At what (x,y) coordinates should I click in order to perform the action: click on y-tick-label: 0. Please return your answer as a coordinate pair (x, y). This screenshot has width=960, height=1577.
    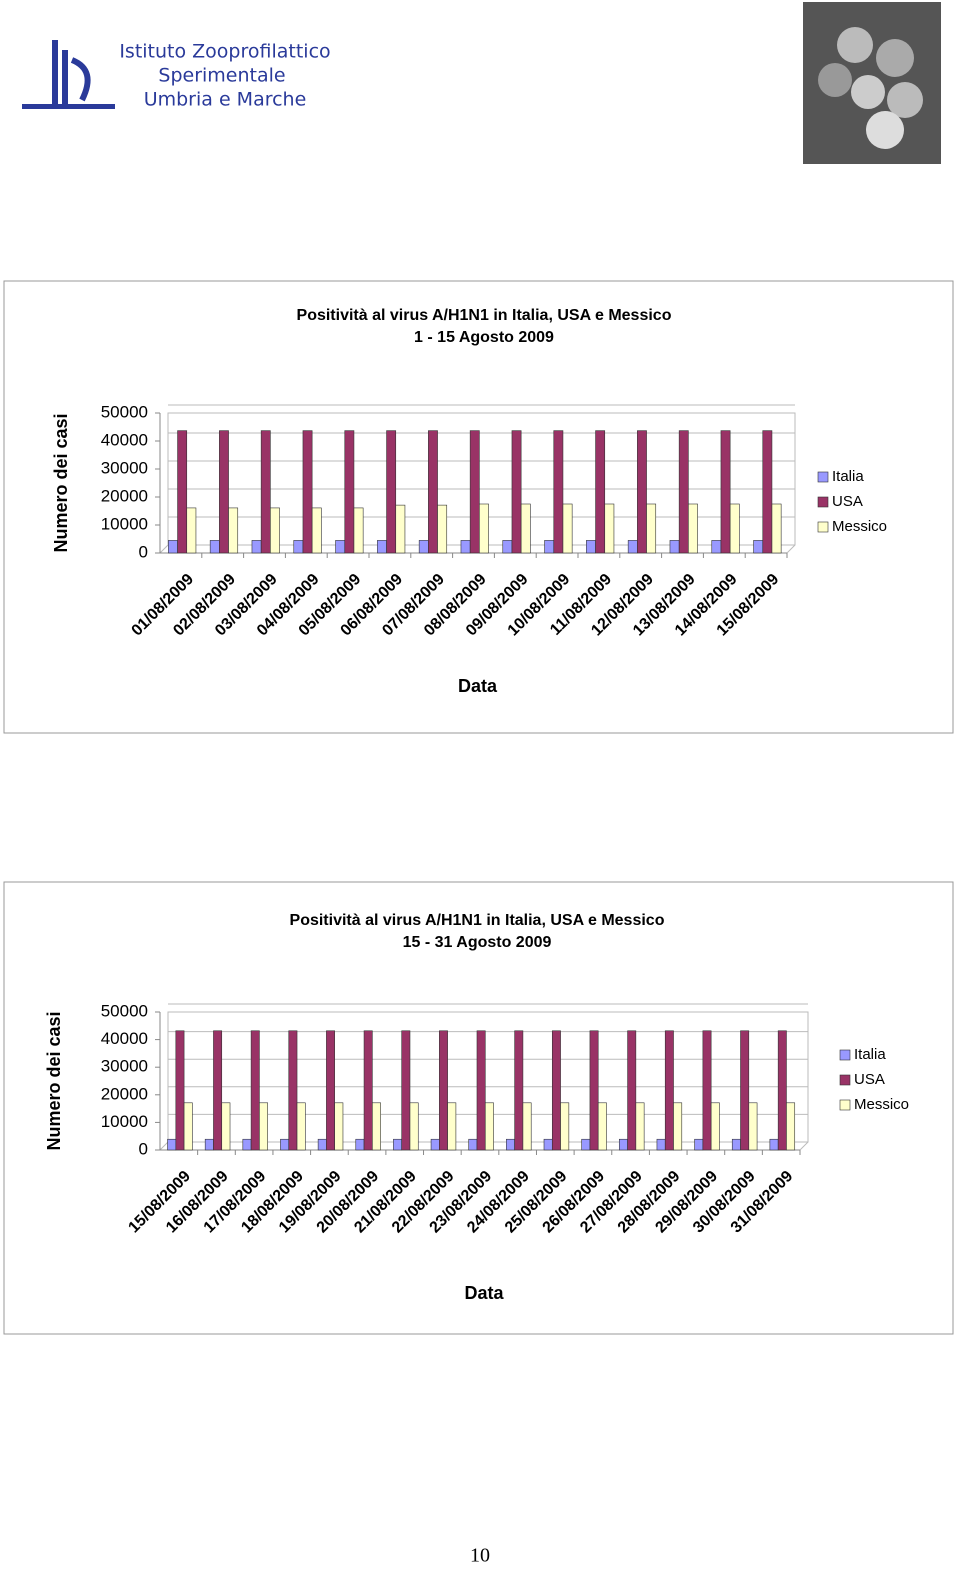
    Looking at the image, I should click on (143, 1148).